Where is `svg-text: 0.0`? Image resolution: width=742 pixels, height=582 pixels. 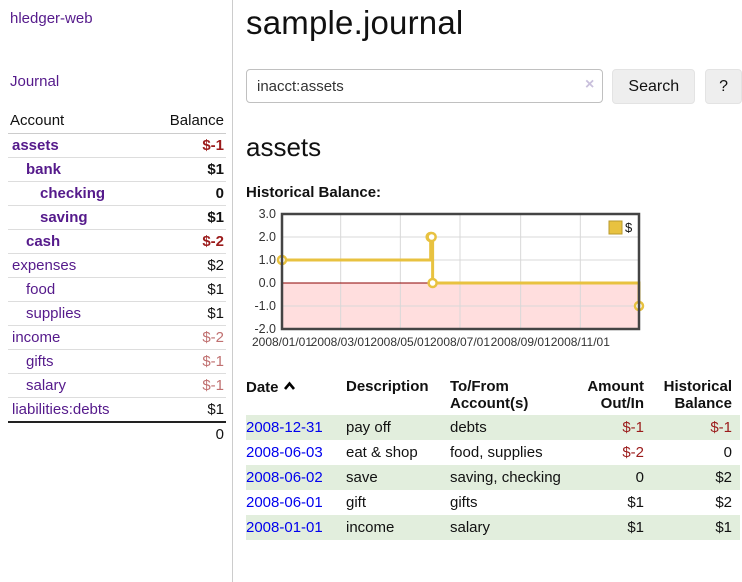
svg-text: 0.0 is located at coordinates (267, 283).